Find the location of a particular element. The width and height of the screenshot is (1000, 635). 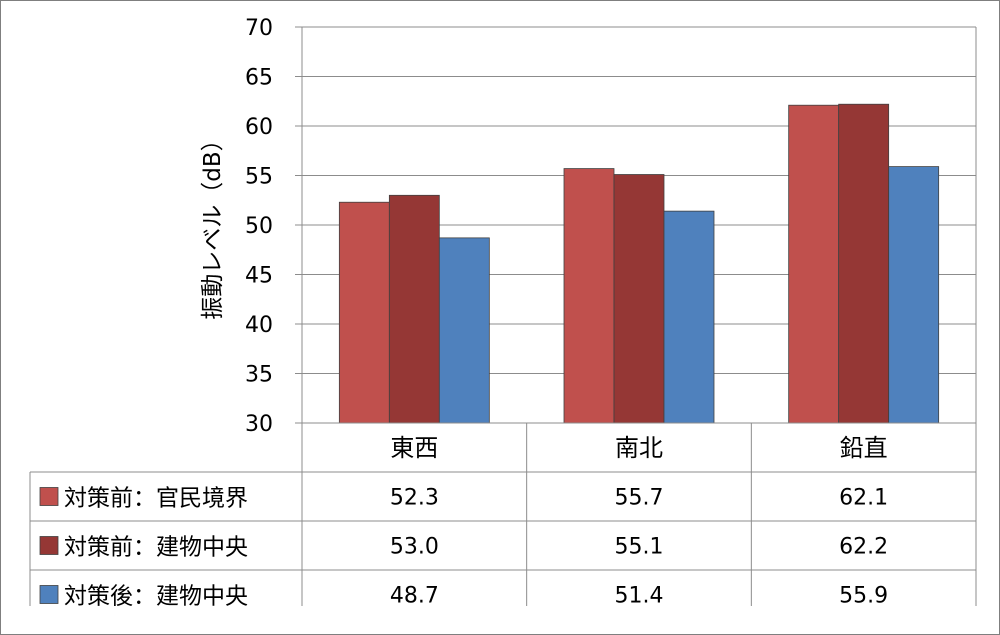

y-tick-label: 55 is located at coordinates (259, 177).